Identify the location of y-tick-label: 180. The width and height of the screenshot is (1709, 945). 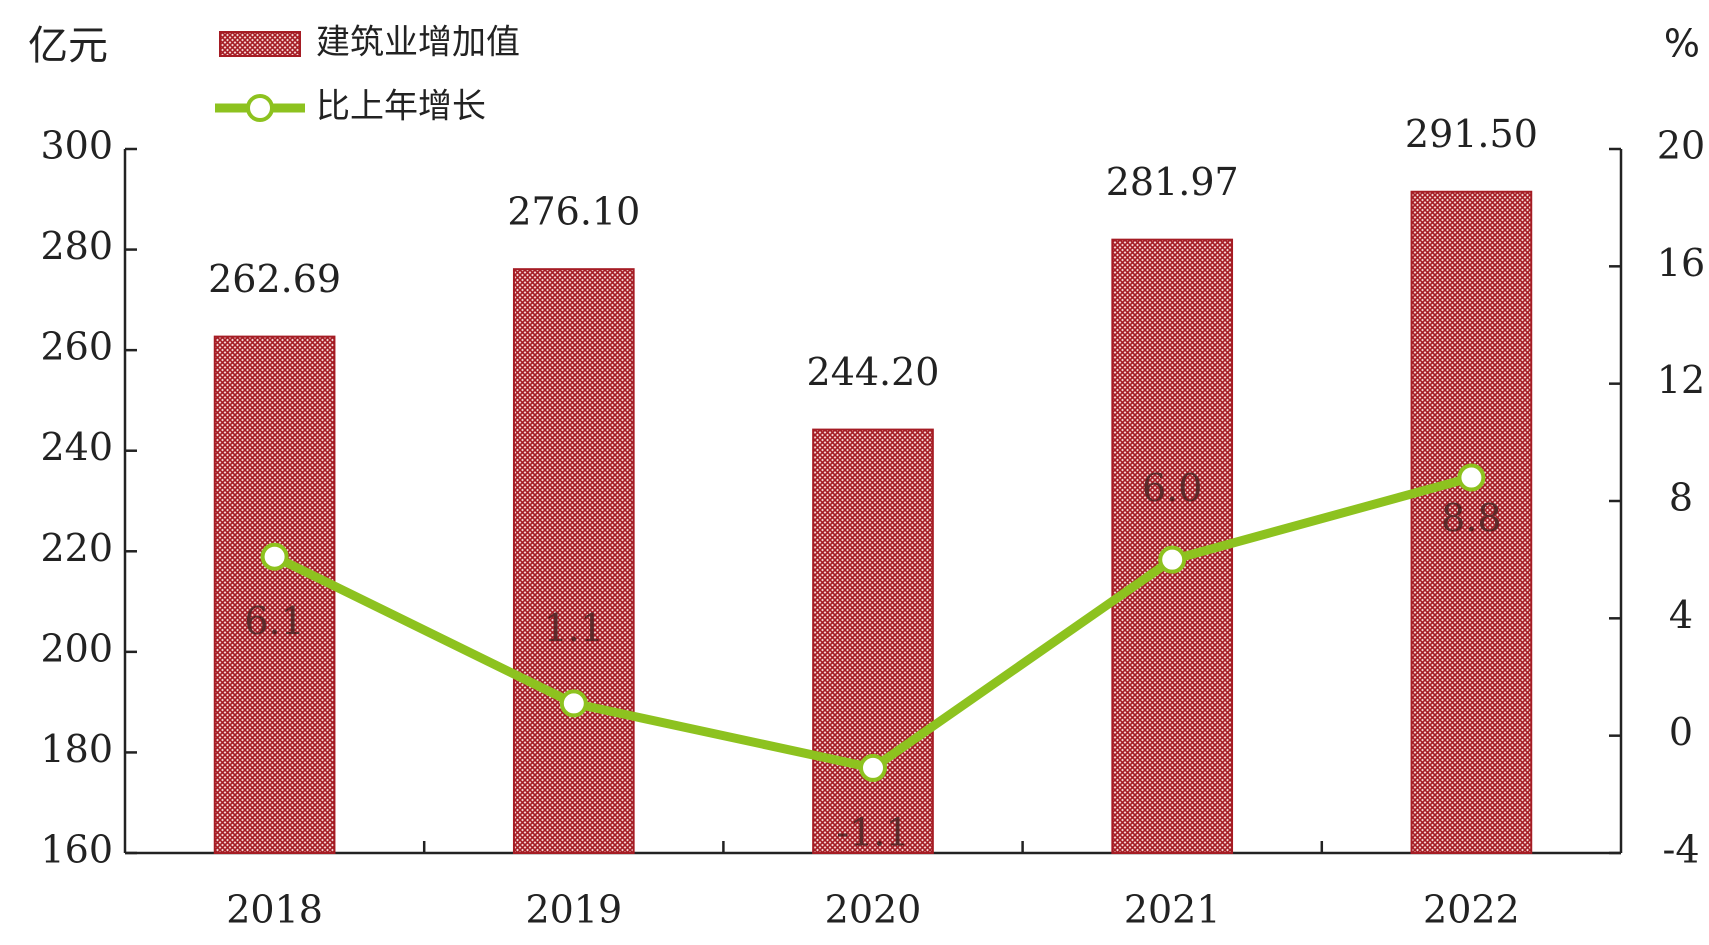
(76, 749).